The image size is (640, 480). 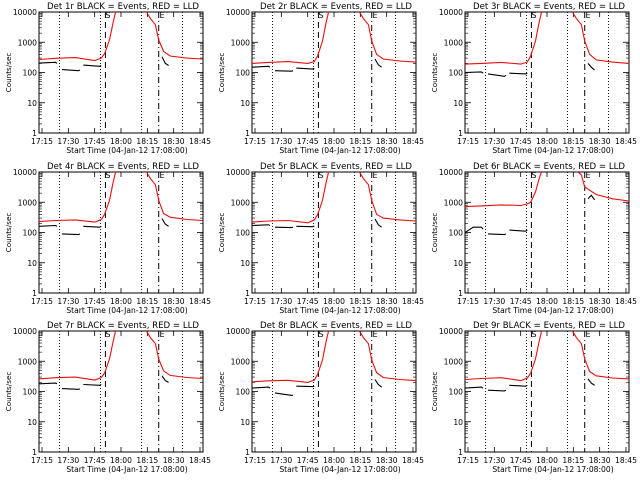 What do you see at coordinates (336, 167) in the screenshot?
I see `chart-title: Det 5r BLACK = Events, RED = LLD` at bounding box center [336, 167].